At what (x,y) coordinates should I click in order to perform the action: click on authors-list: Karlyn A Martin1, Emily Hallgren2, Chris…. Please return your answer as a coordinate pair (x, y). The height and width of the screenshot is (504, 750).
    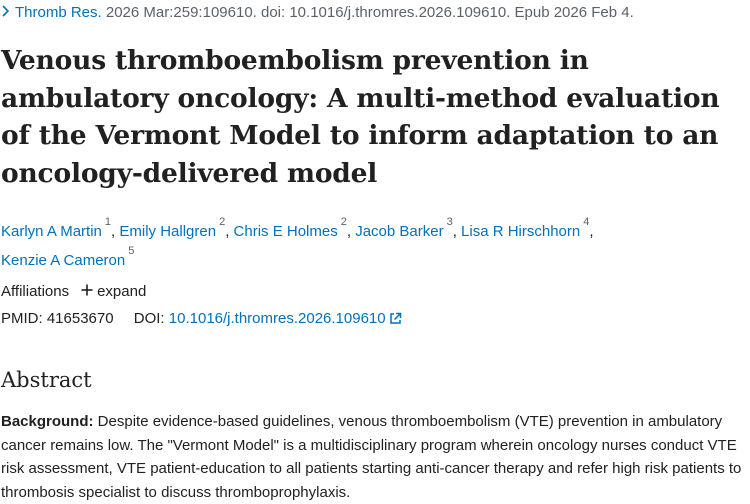
    Looking at the image, I should click on (297, 242).